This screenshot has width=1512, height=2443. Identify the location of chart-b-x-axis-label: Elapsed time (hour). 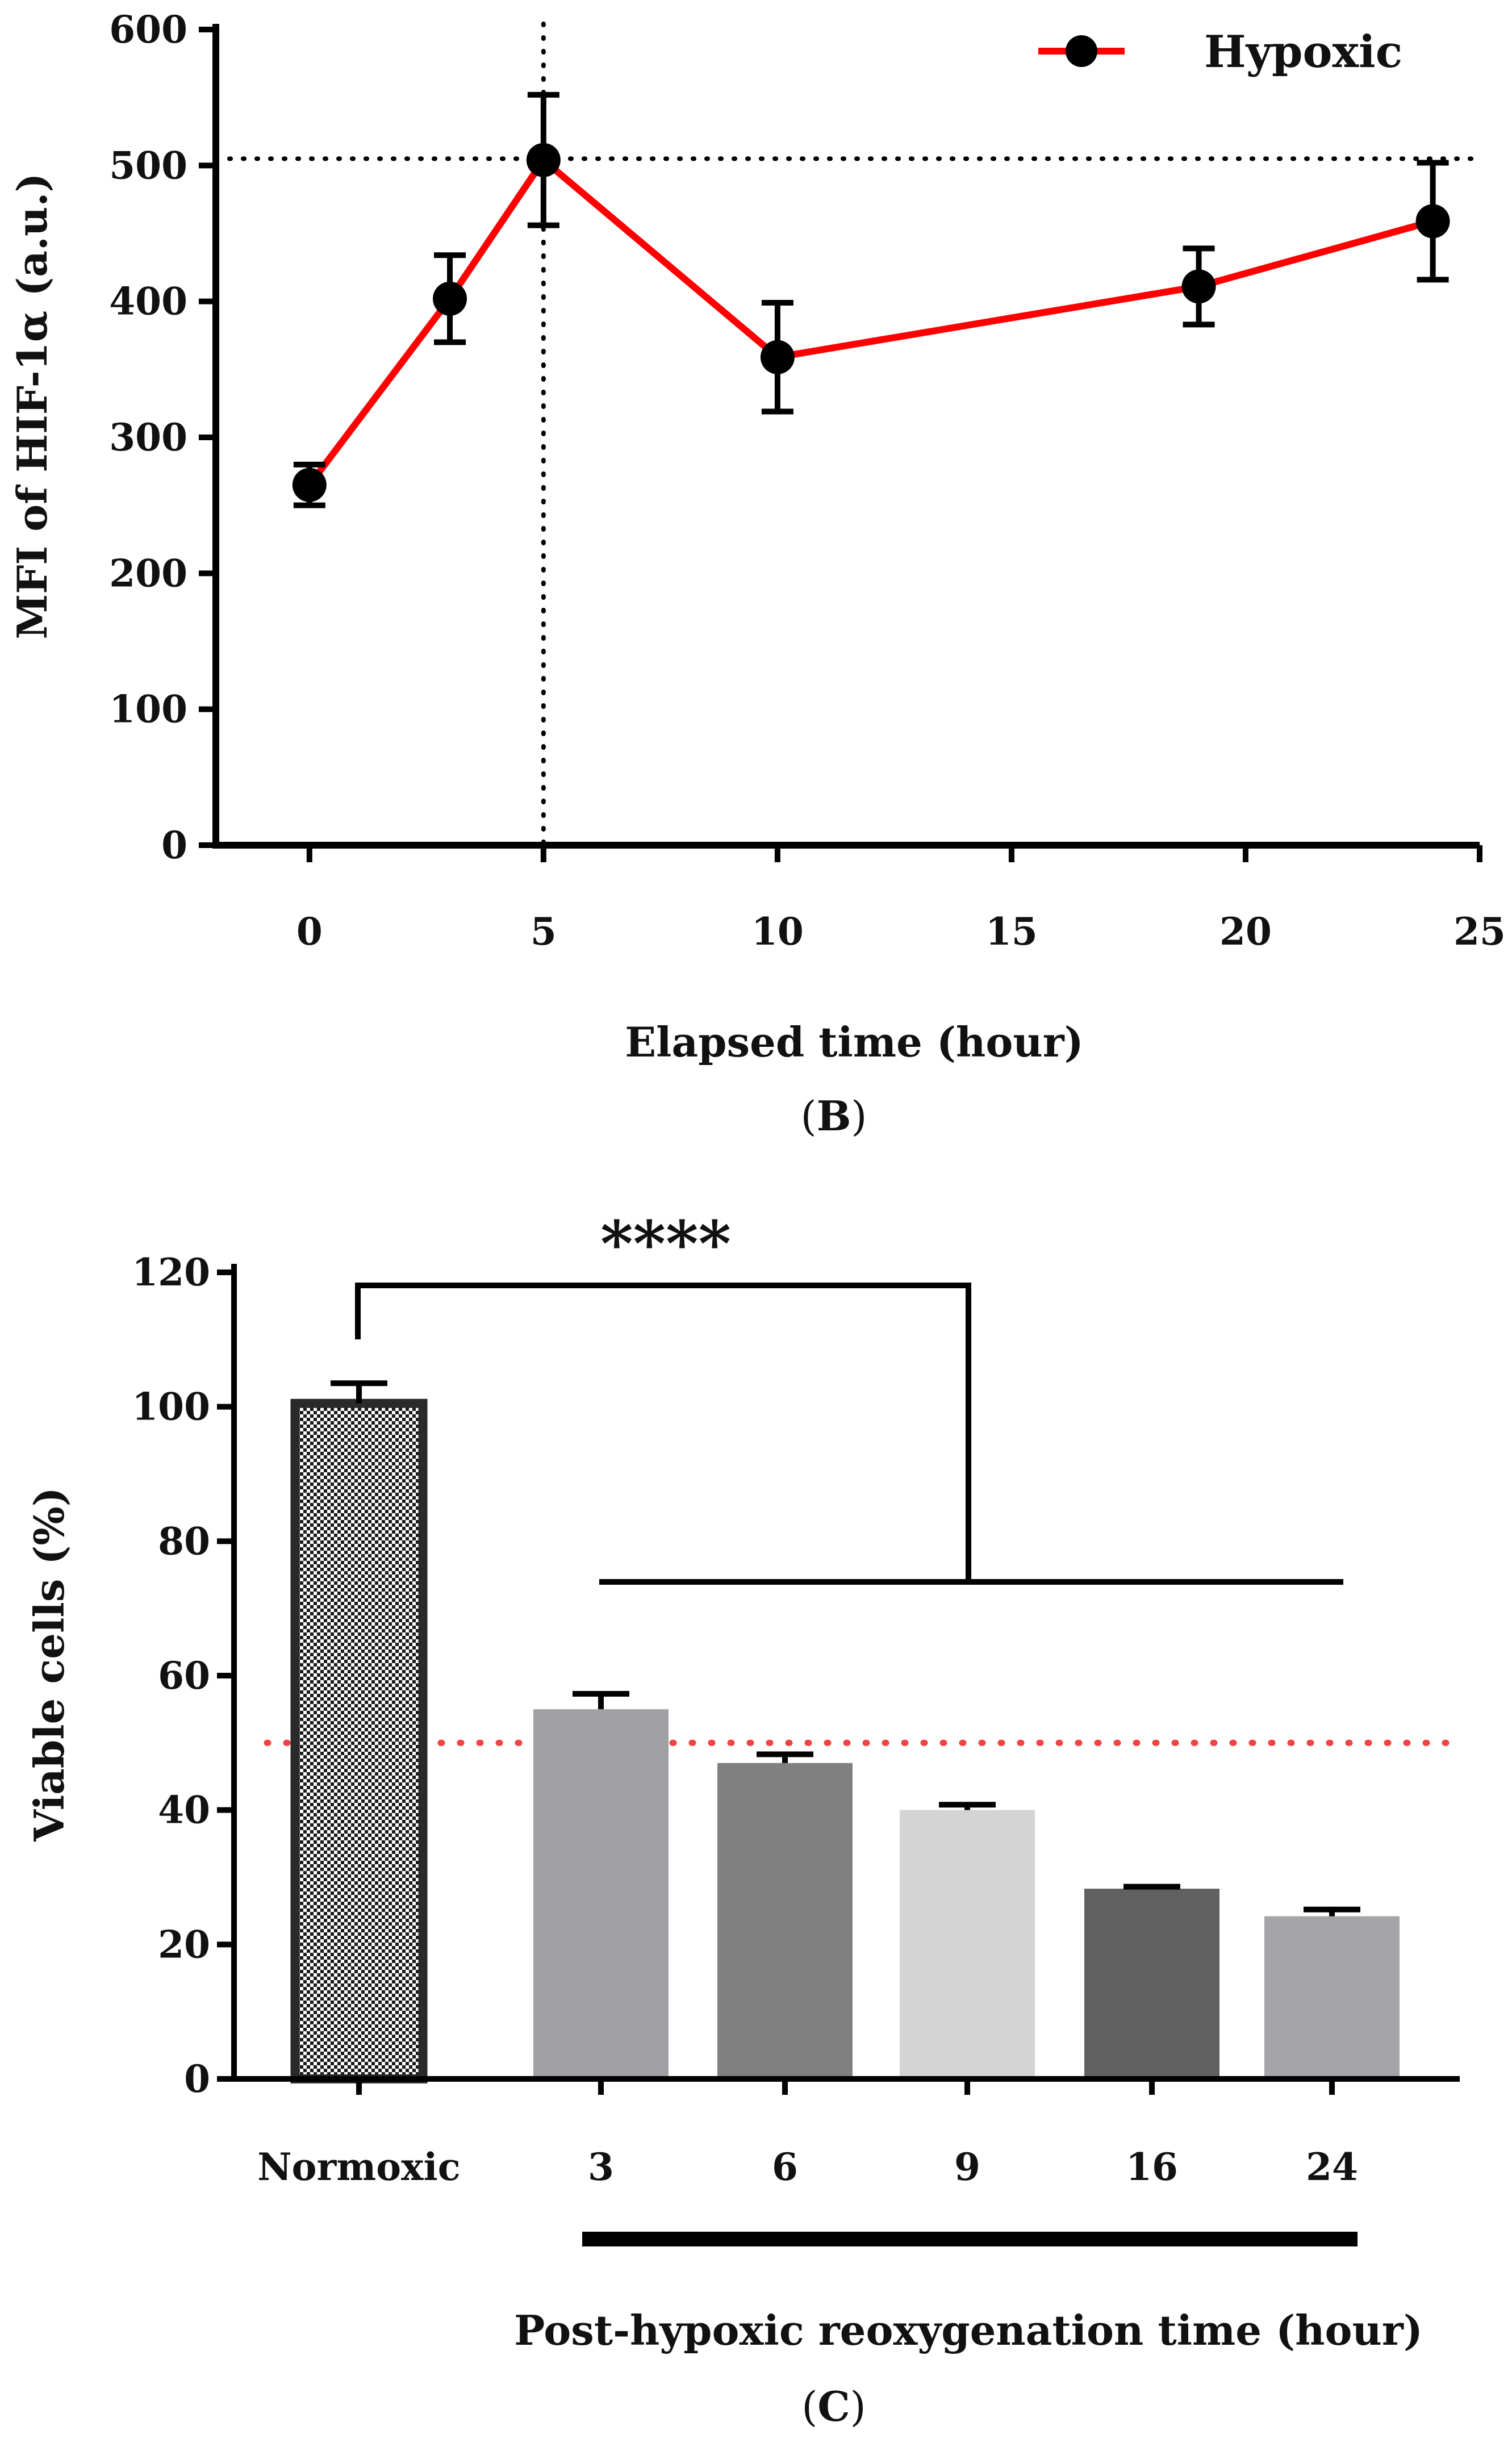
(854, 1042).